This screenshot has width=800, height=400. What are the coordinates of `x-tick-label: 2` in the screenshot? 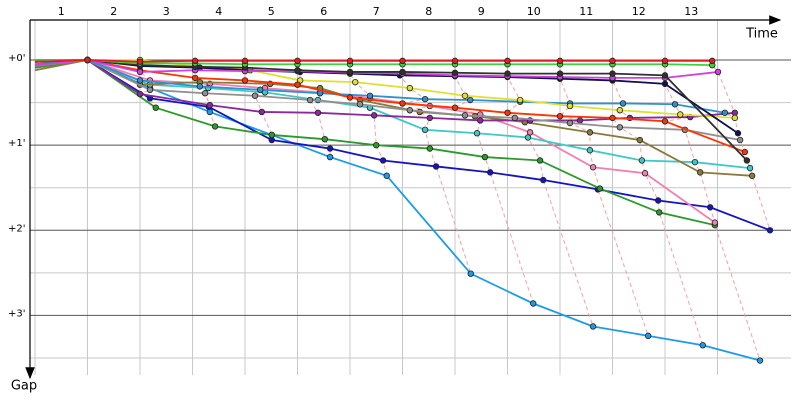 It's located at (113, 11).